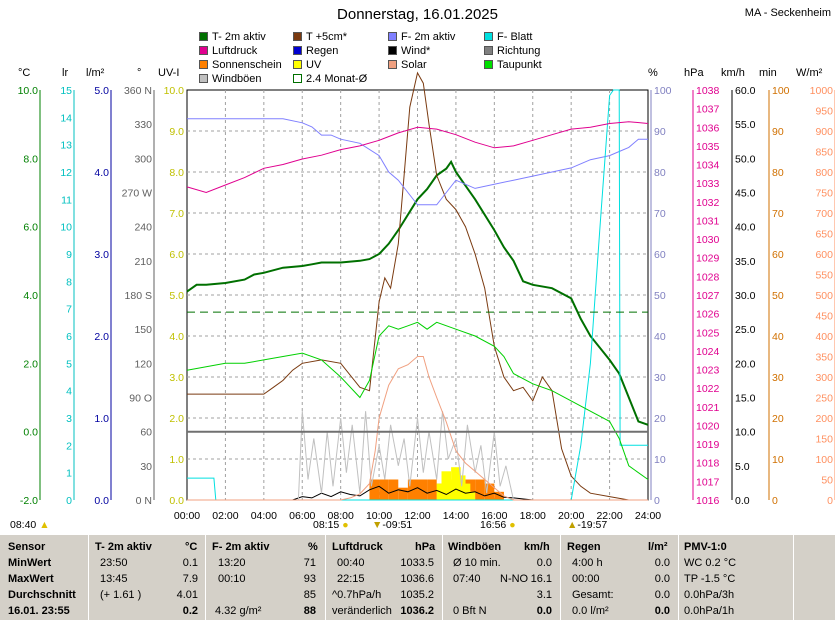 This screenshot has height=620, width=835. I want to click on pmv-r2: TP -1.5 °C, so click(710, 579).